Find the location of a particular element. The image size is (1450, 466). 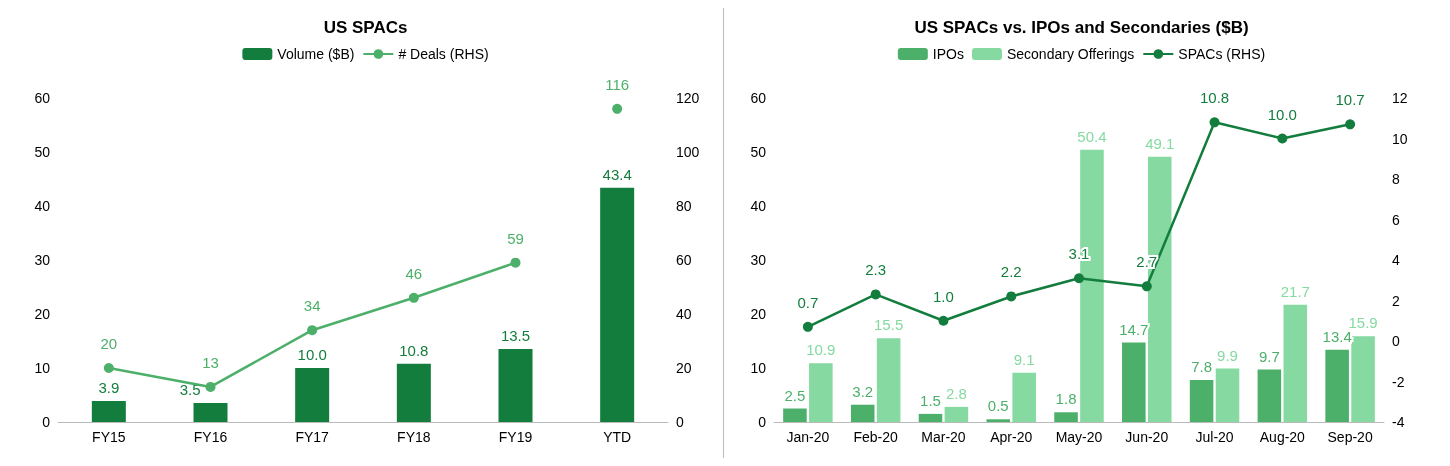

y2-tick-label: 120 is located at coordinates (688, 98).